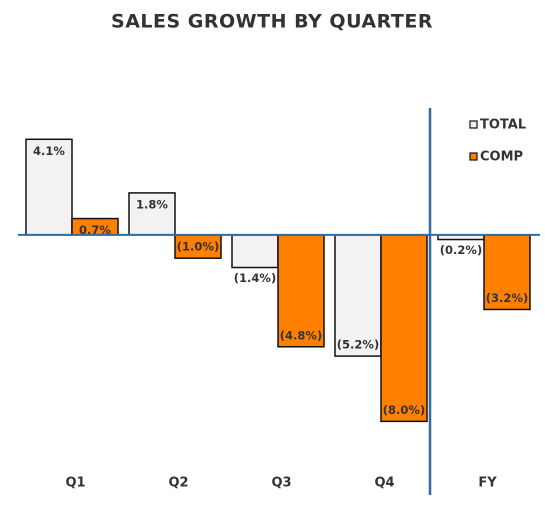  Describe the element at coordinates (507, 298) in the screenshot. I see `data-label: (3.2%)` at that location.